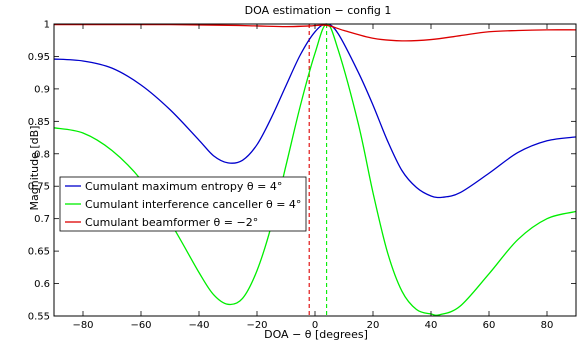 The height and width of the screenshot is (345, 583). What do you see at coordinates (34, 168) in the screenshot?
I see `y-axis-label: Magnitude [dB]` at bounding box center [34, 168].